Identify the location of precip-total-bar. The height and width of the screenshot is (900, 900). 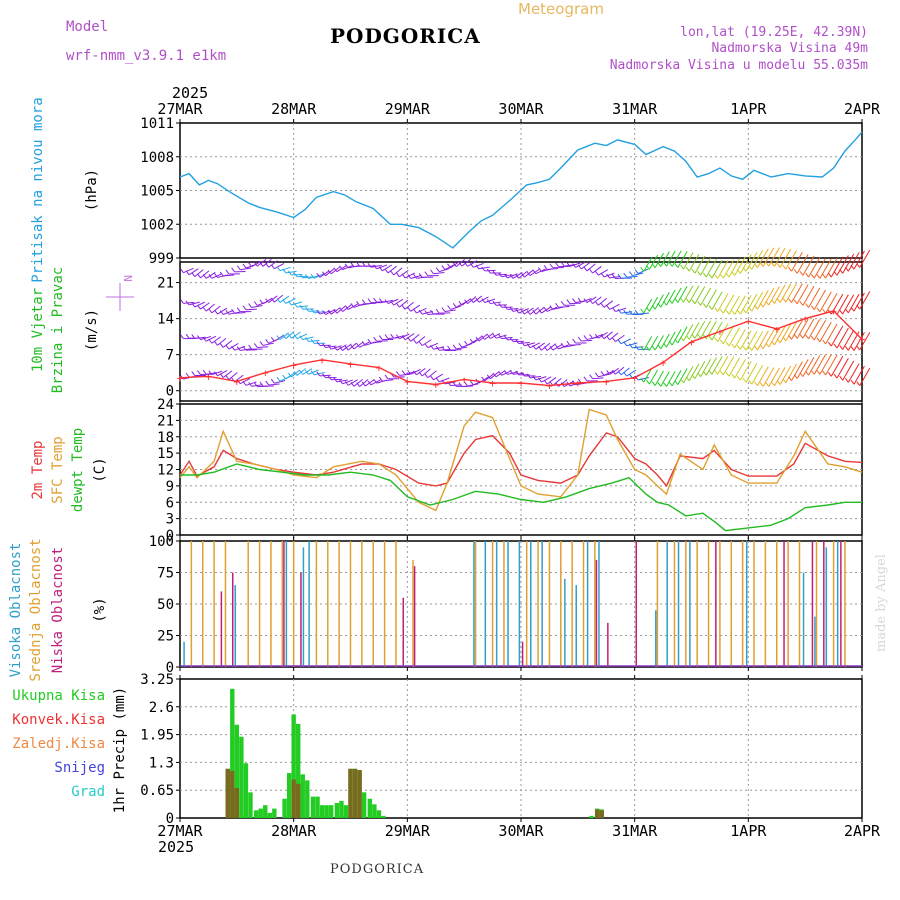
(374, 811).